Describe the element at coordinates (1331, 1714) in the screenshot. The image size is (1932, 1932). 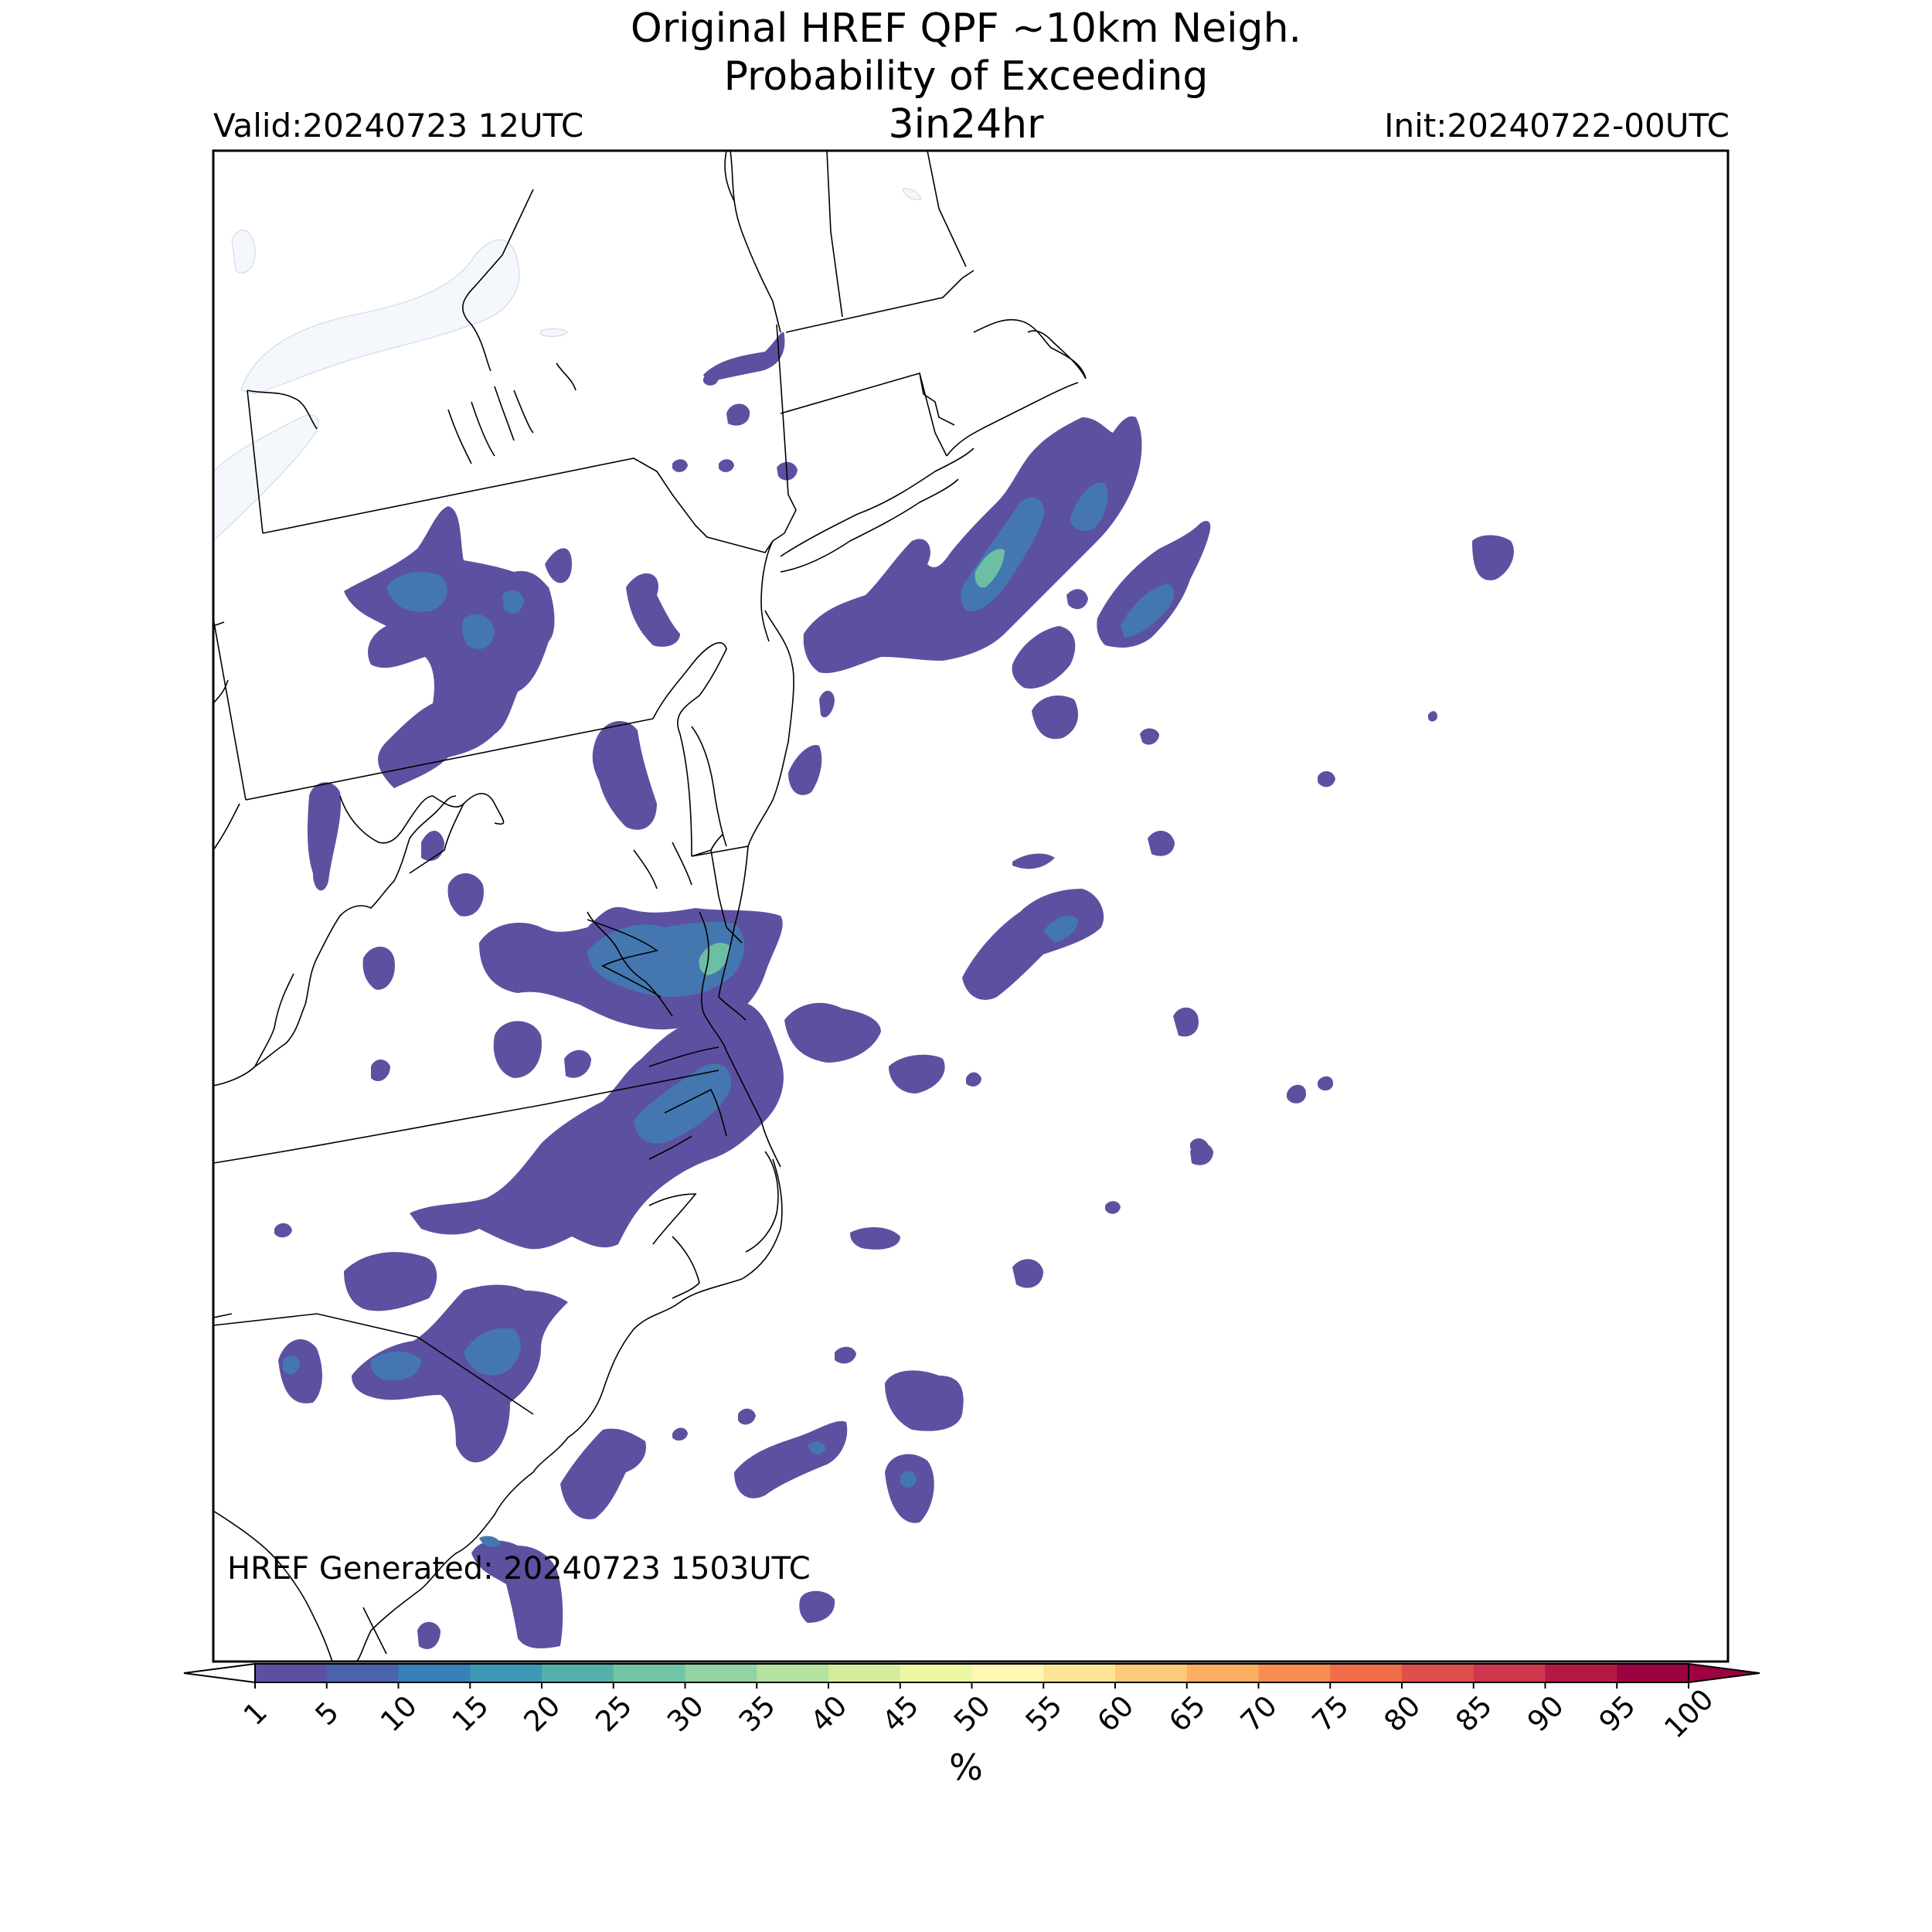
I see `colorbar-tick-label: 75` at that location.